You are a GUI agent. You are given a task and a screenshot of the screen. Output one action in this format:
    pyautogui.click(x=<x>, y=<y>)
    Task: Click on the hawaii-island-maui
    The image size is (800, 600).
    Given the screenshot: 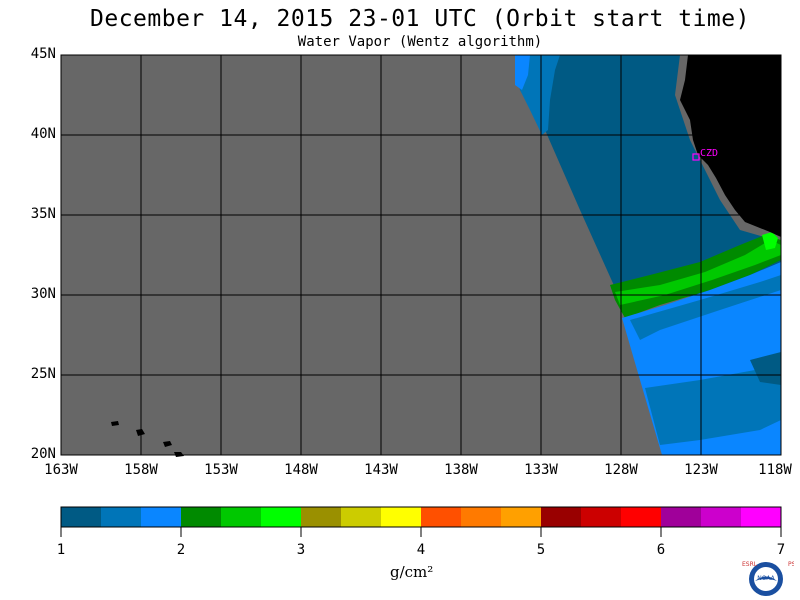 What is the action you would take?
    pyautogui.click(x=167, y=444)
    